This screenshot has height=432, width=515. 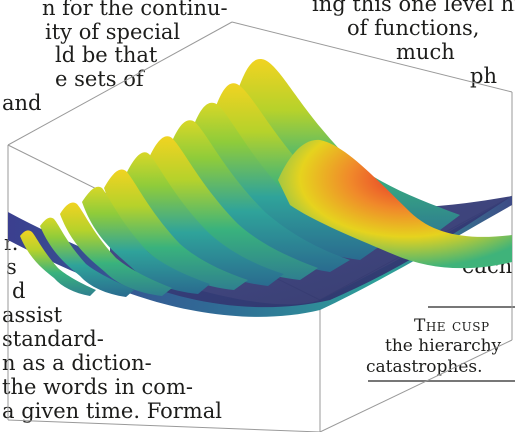 I want to click on left-line-6: r., so click(x=11, y=243).